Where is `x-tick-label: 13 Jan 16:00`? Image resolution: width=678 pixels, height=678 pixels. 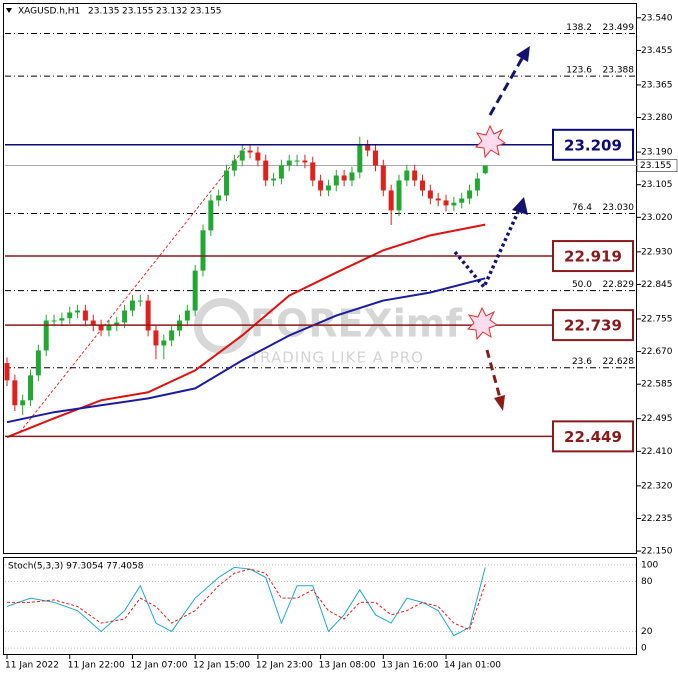 x-tick-label: 13 Jan 16:00 is located at coordinates (409, 666).